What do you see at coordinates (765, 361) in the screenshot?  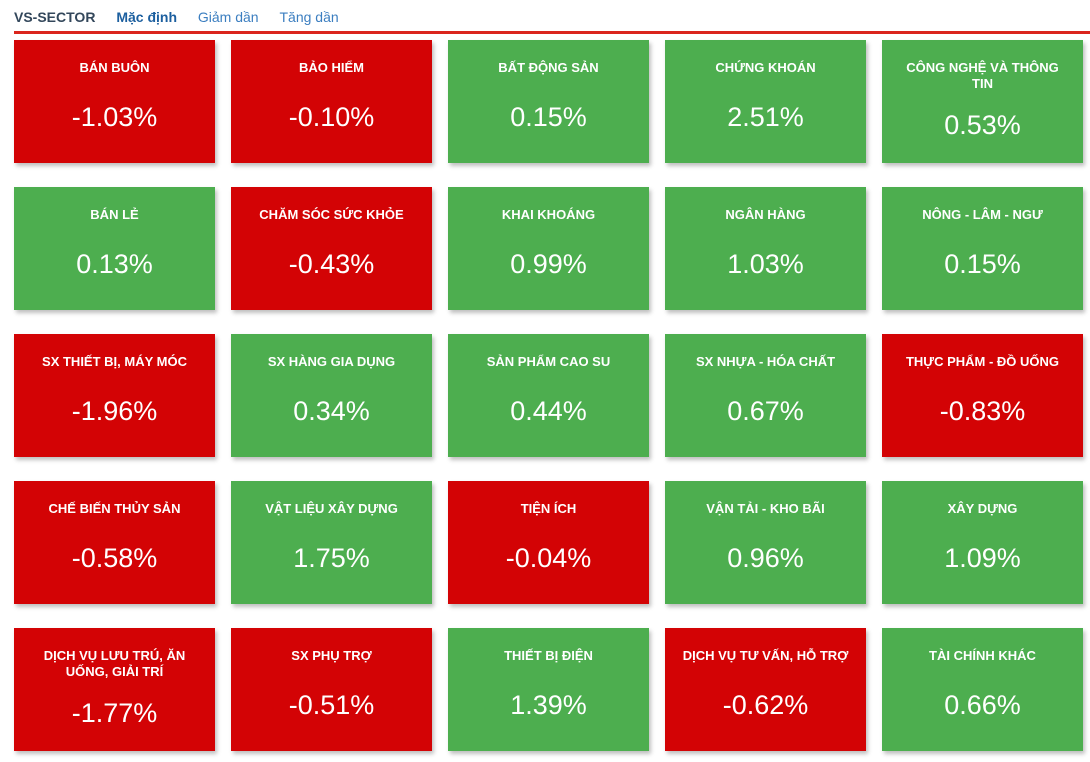 I see `sector-name: SX NHỰA - HÓA CHẤT` at bounding box center [765, 361].